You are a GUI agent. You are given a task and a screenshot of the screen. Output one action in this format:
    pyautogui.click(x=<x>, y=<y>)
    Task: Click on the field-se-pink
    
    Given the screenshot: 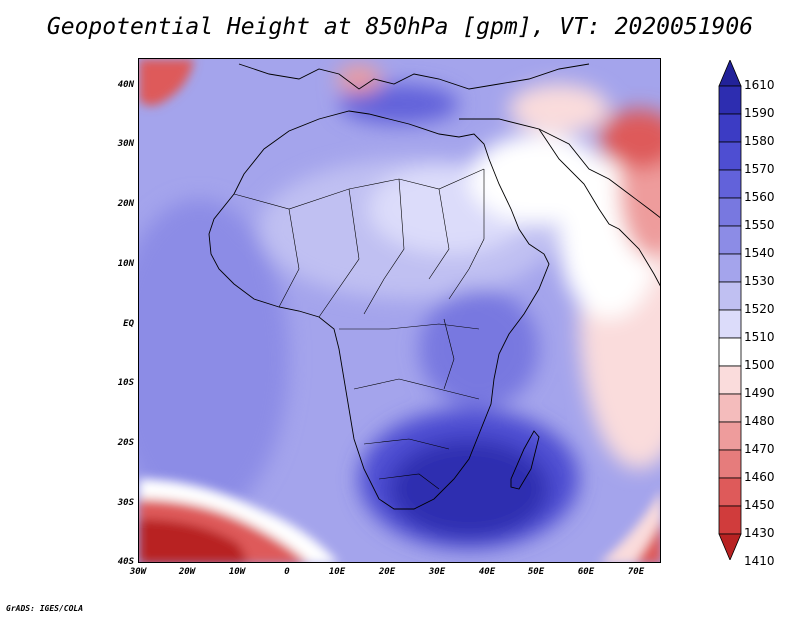 What is the action you would take?
    pyautogui.click(x=630, y=527)
    